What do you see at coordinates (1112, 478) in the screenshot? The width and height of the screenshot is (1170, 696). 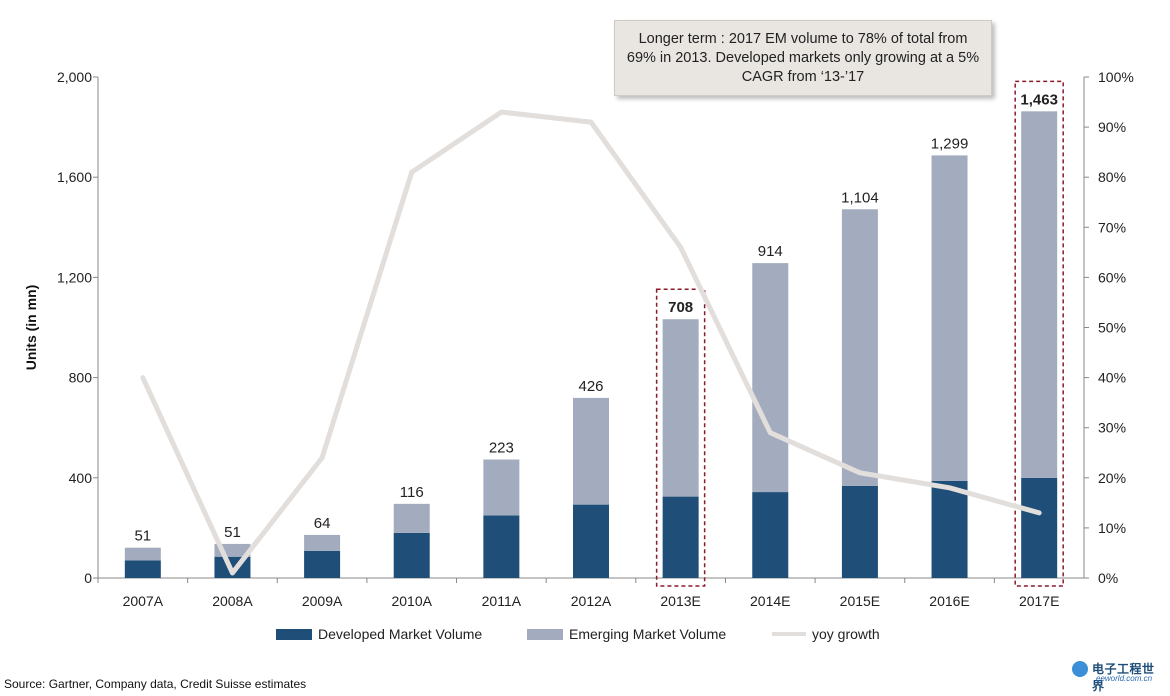 I see `y2-tick-label: 20%` at bounding box center [1112, 478].